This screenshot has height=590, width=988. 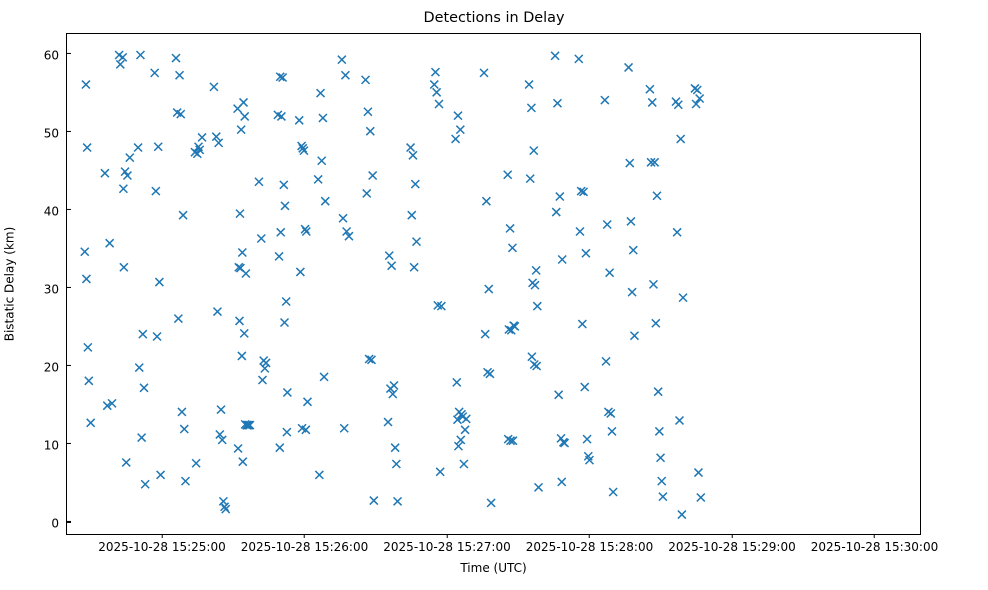 What do you see at coordinates (57, 53) in the screenshot?
I see `y-tick: 60` at bounding box center [57, 53].